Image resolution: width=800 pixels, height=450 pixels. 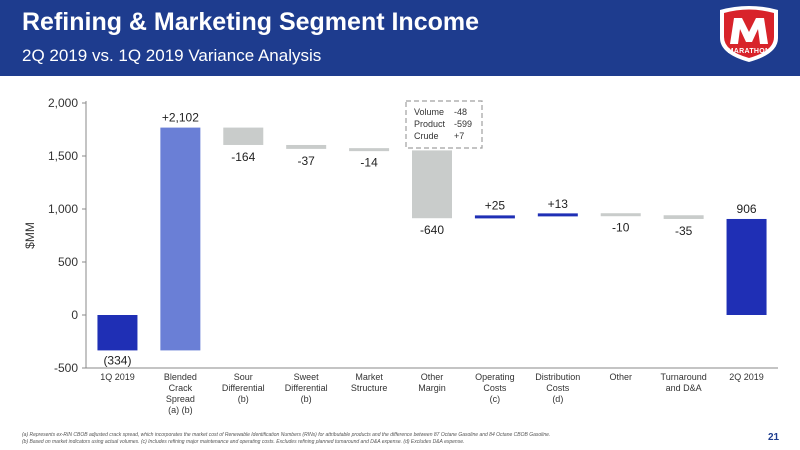 I want to click on callout-box, so click(x=444, y=124).